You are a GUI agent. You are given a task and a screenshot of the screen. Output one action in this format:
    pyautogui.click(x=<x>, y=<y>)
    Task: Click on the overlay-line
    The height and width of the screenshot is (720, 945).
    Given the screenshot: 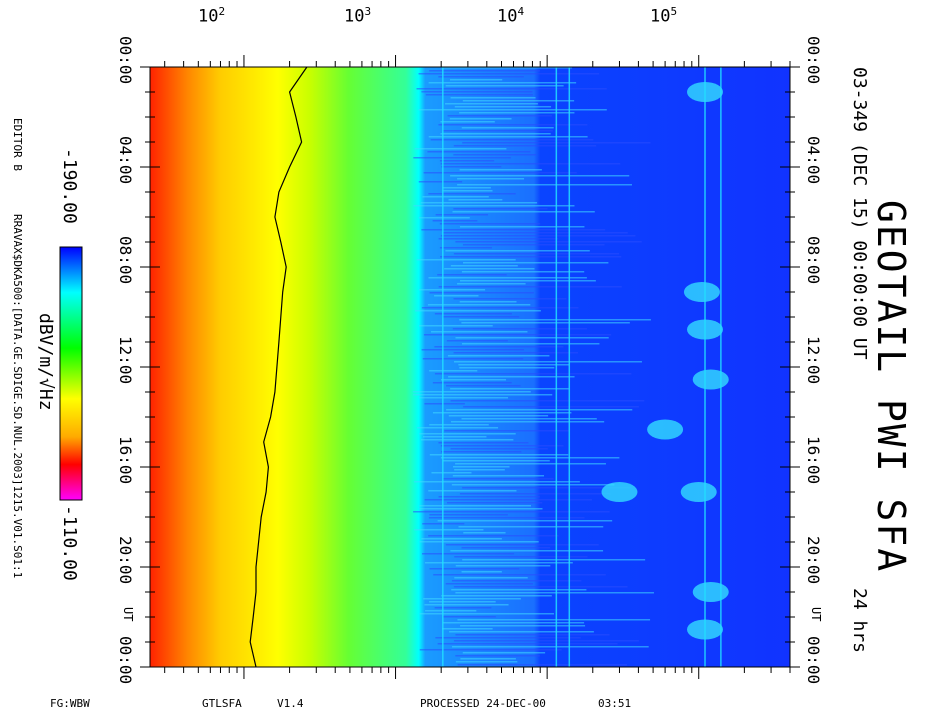 What is the action you would take?
    pyautogui.click(x=278, y=367)
    